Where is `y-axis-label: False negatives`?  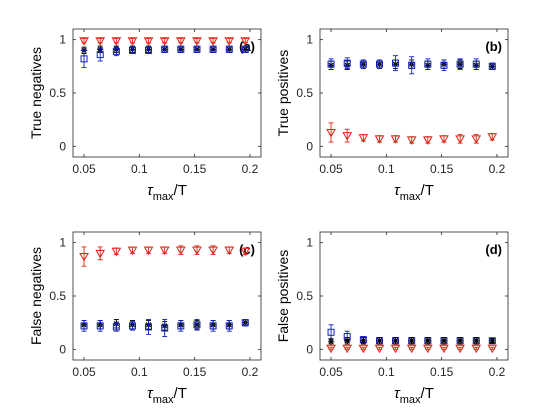
y-axis-label: False negatives is located at coordinates (36, 296).